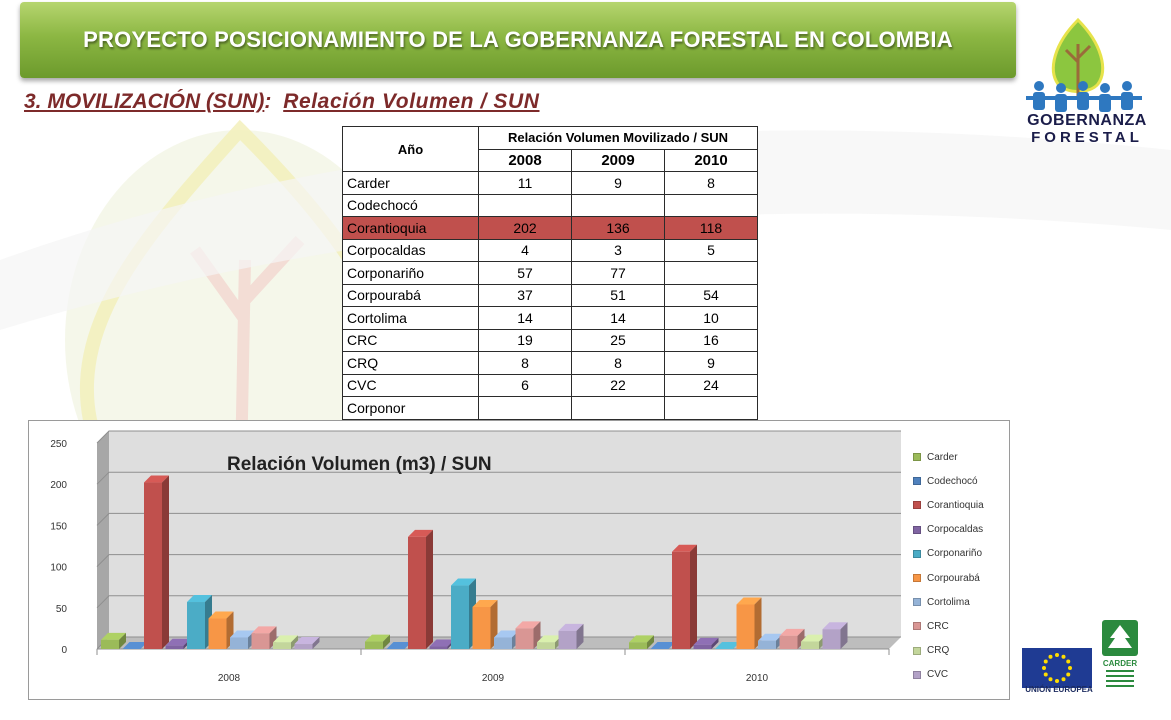 This screenshot has height=720, width=1171. I want to click on y-tick-label: 200, so click(58, 485).